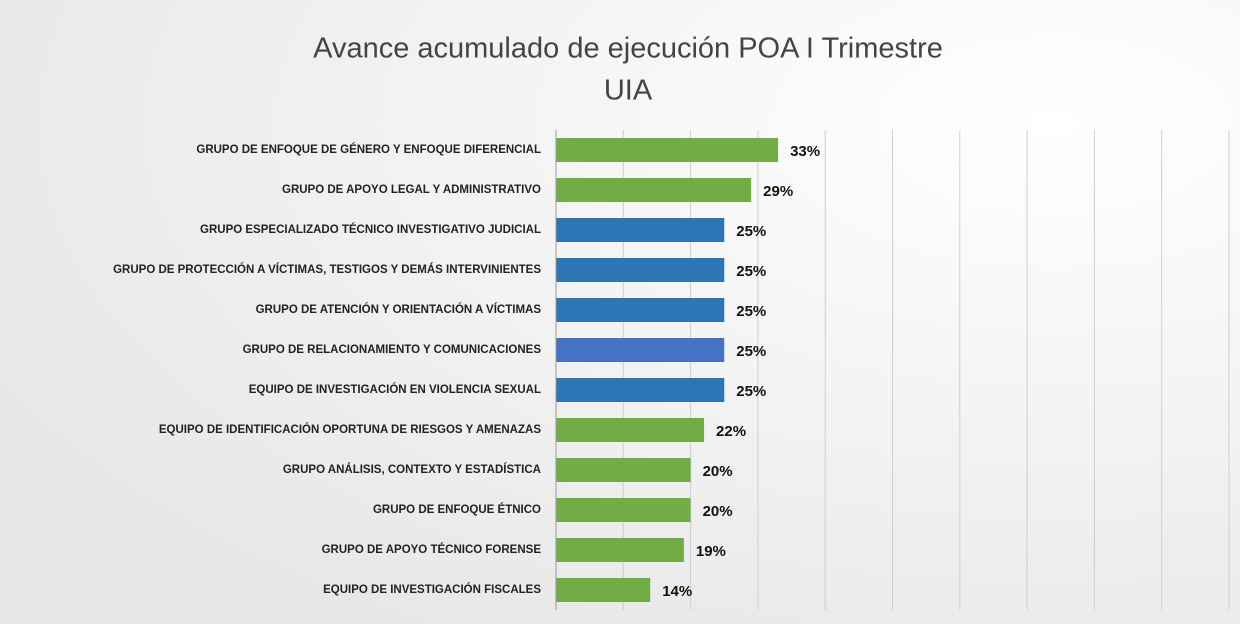 The image size is (1240, 624). What do you see at coordinates (411, 190) in the screenshot?
I see `category-label: GRUPO DE APOYO LEGAL Y ADMINISTRATIVO` at bounding box center [411, 190].